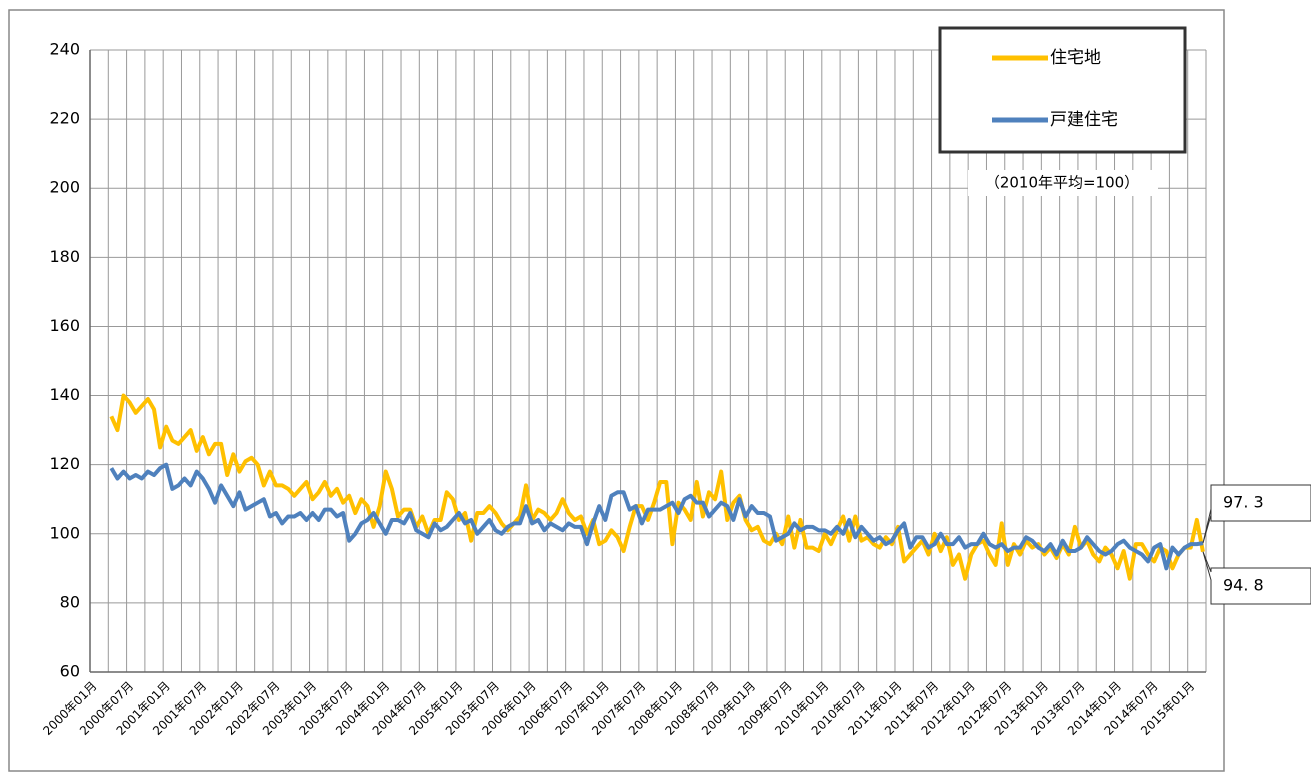  I want to click on legend-box, so click(1062, 90).